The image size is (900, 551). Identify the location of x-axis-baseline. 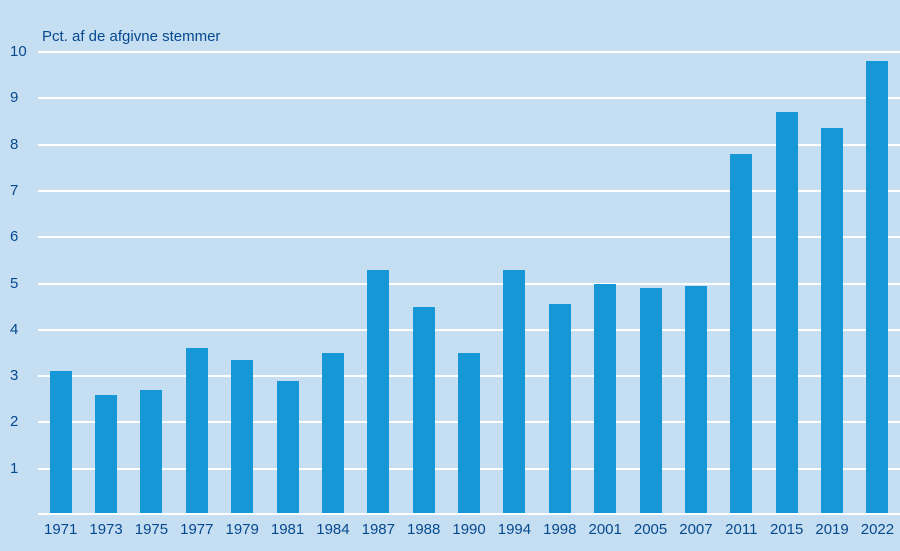
(469, 514).